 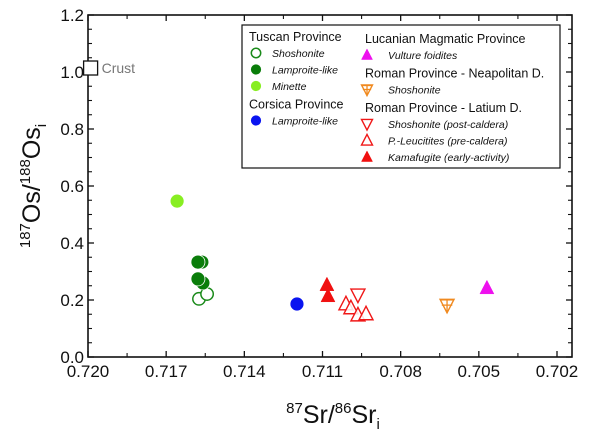 What do you see at coordinates (72, 357) in the screenshot?
I see `y-tick-label: 0.0` at bounding box center [72, 357].